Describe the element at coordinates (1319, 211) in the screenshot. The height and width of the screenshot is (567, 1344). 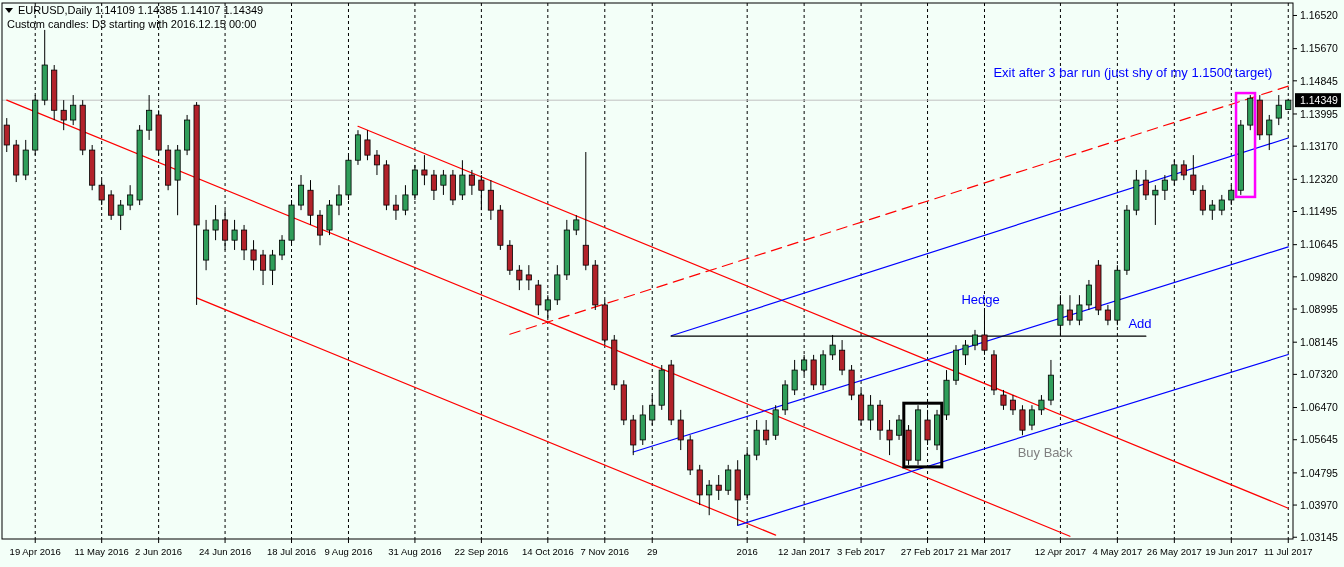
I see `y-tick-label: 1.11495` at that location.